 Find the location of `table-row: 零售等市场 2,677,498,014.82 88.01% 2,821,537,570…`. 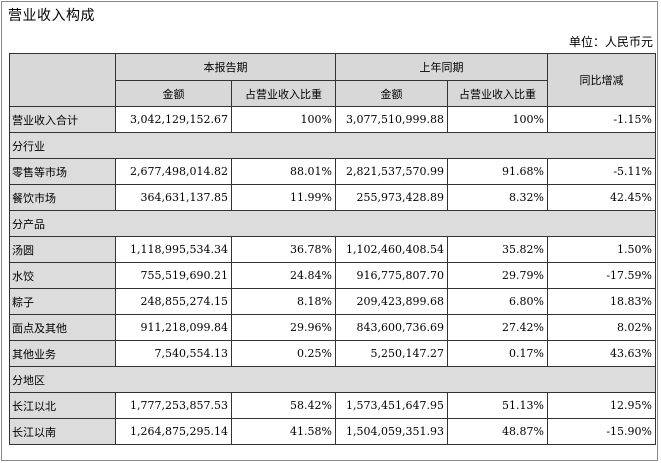

table-row: 零售等市场 2,677,498,014.82 88.01% 2,821,537,570… is located at coordinates (332, 171).